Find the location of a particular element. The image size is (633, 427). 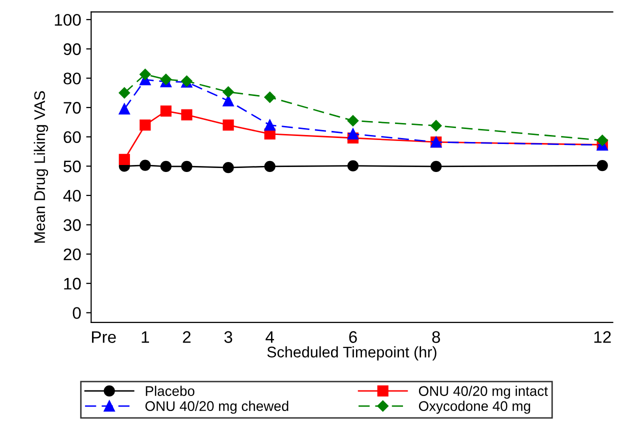

x-tick-label: 1 is located at coordinates (146, 337).